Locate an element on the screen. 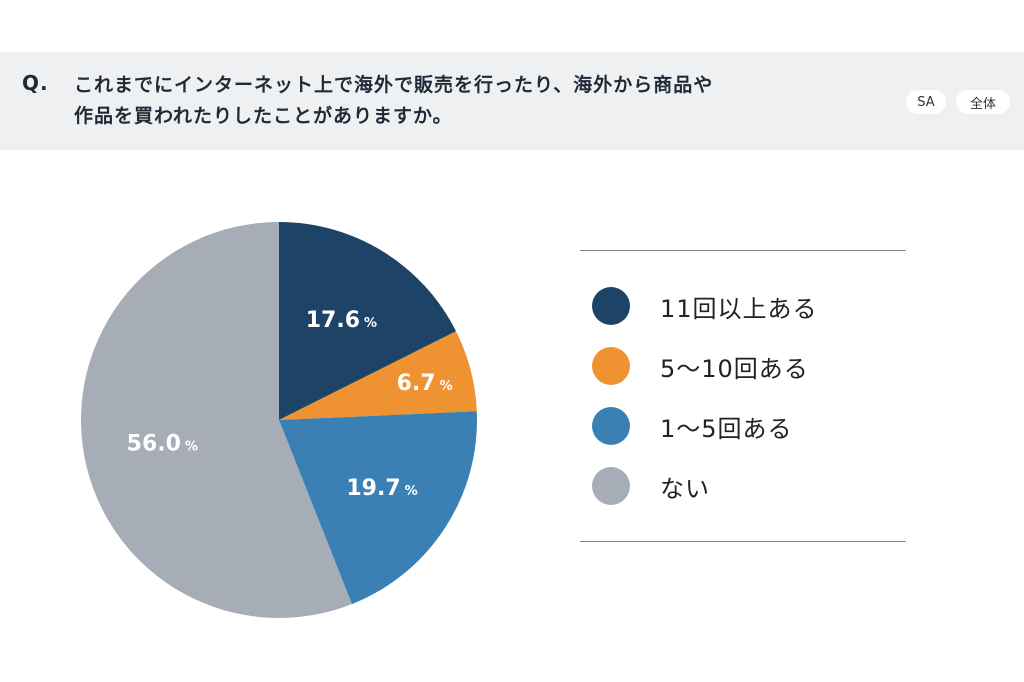 This screenshot has width=1024, height=682. legend: 11回以上ある 5～10回ある 1～5回ある ない is located at coordinates (743, 396).